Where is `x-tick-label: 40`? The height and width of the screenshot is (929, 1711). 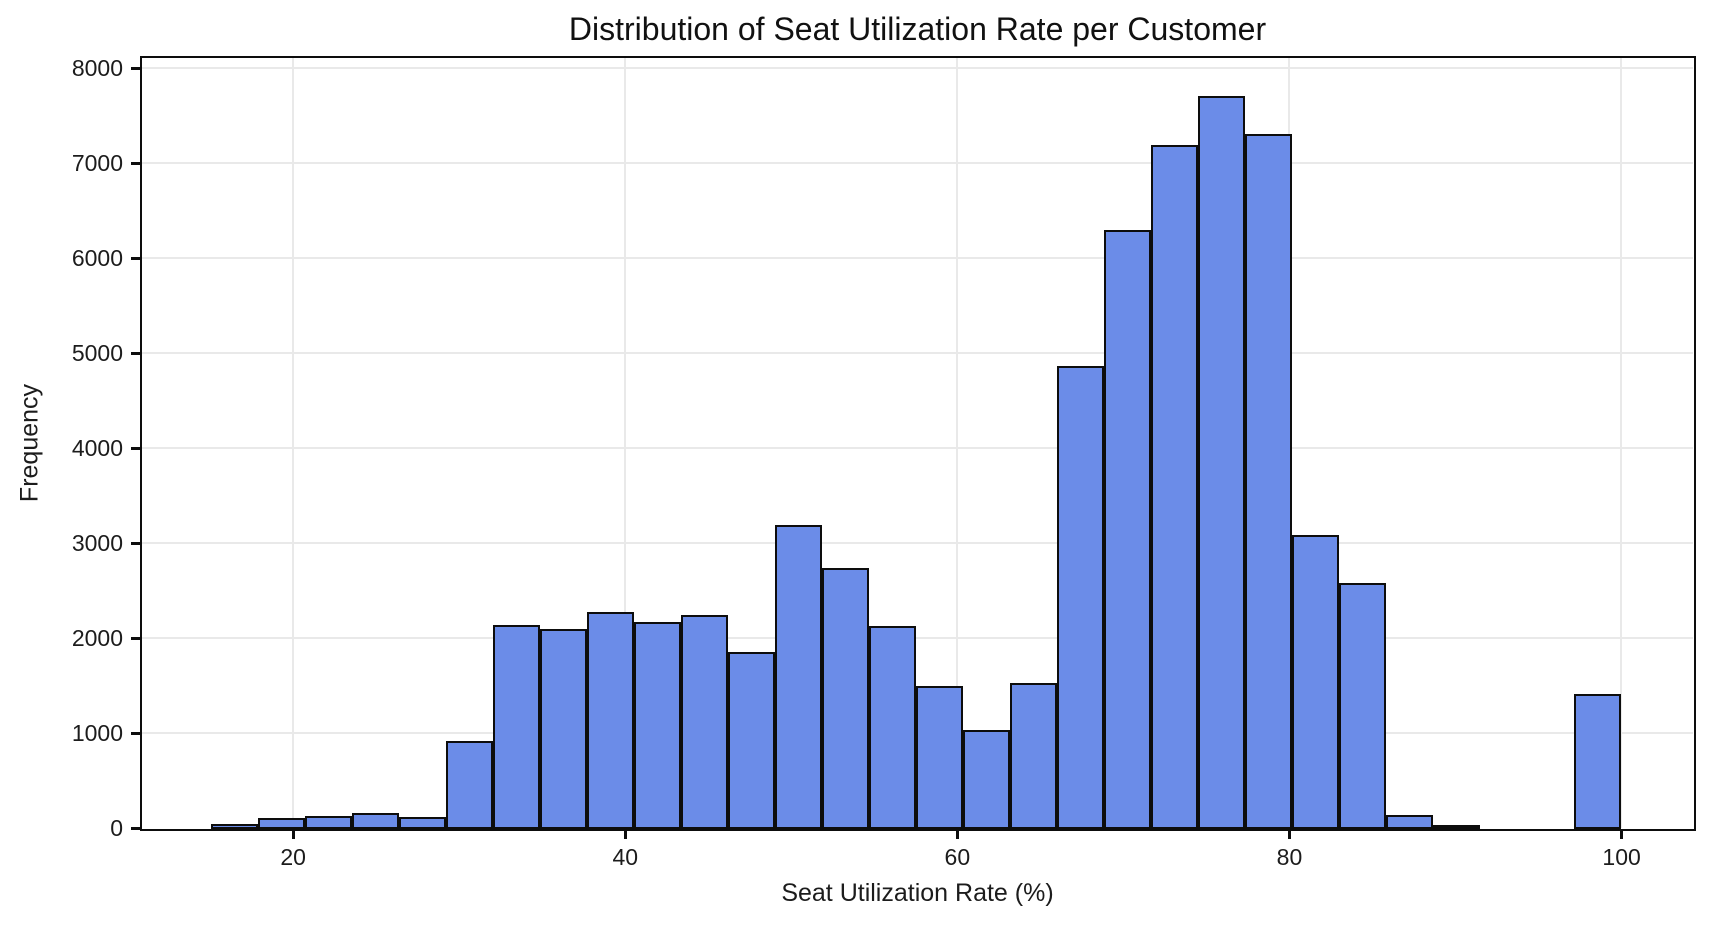 x-tick-label: 40 is located at coordinates (625, 857).